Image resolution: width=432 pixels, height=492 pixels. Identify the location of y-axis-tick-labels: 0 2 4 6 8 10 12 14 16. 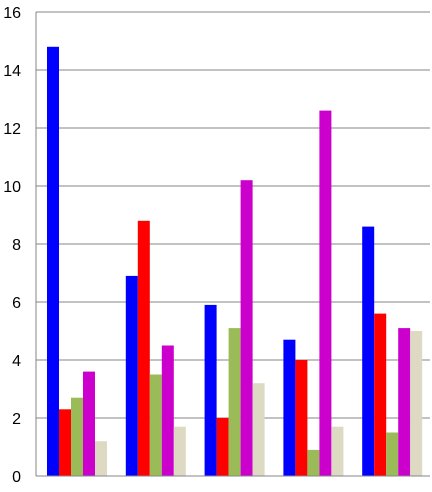
(12, 245).